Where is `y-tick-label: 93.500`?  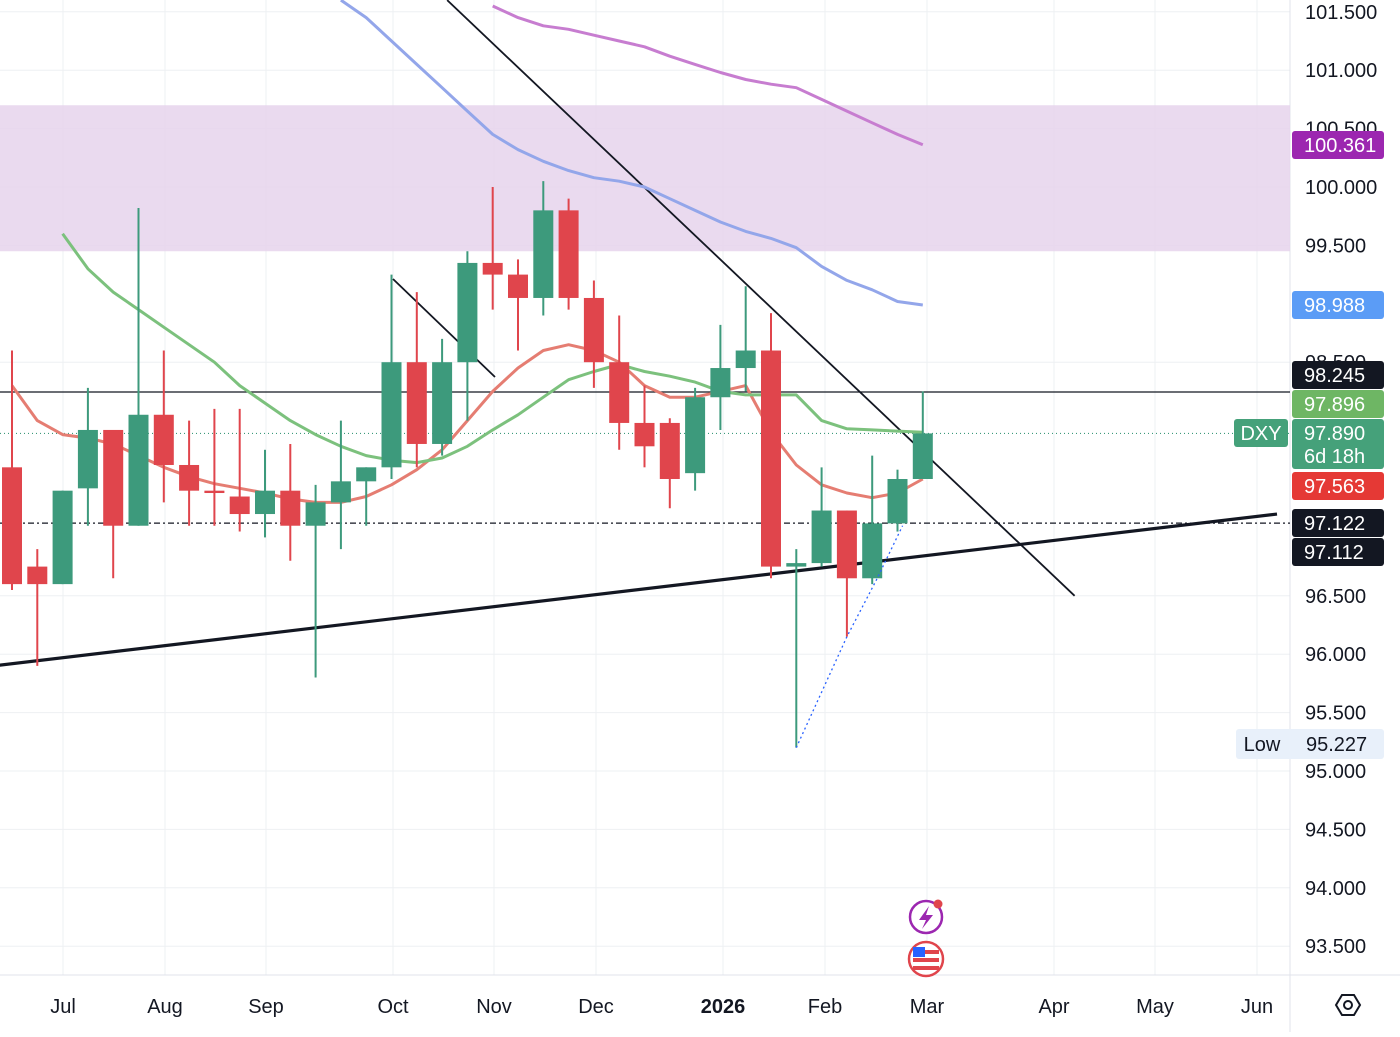 y-tick-label: 93.500 is located at coordinates (1335, 947).